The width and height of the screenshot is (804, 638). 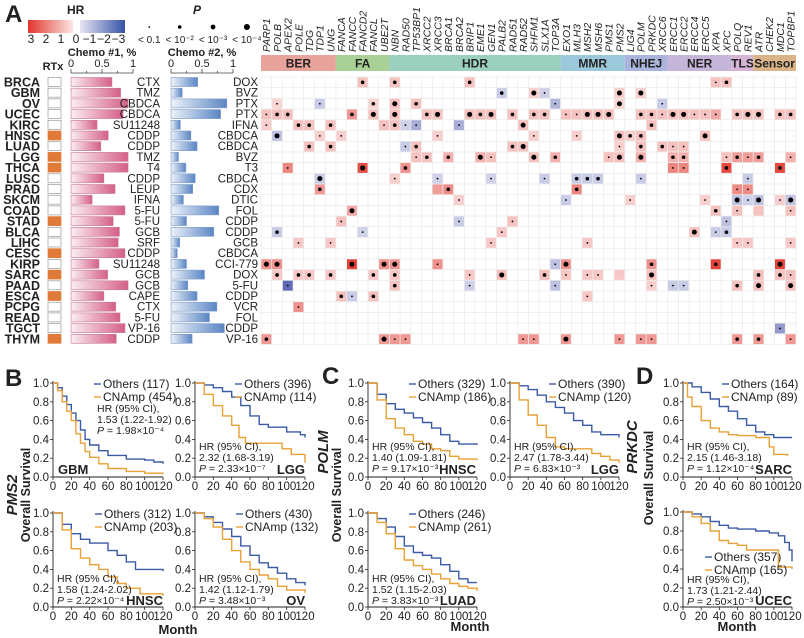 What do you see at coordinates (12, 495) in the screenshot?
I see `gene-axis-title: PMS2` at bounding box center [12, 495].